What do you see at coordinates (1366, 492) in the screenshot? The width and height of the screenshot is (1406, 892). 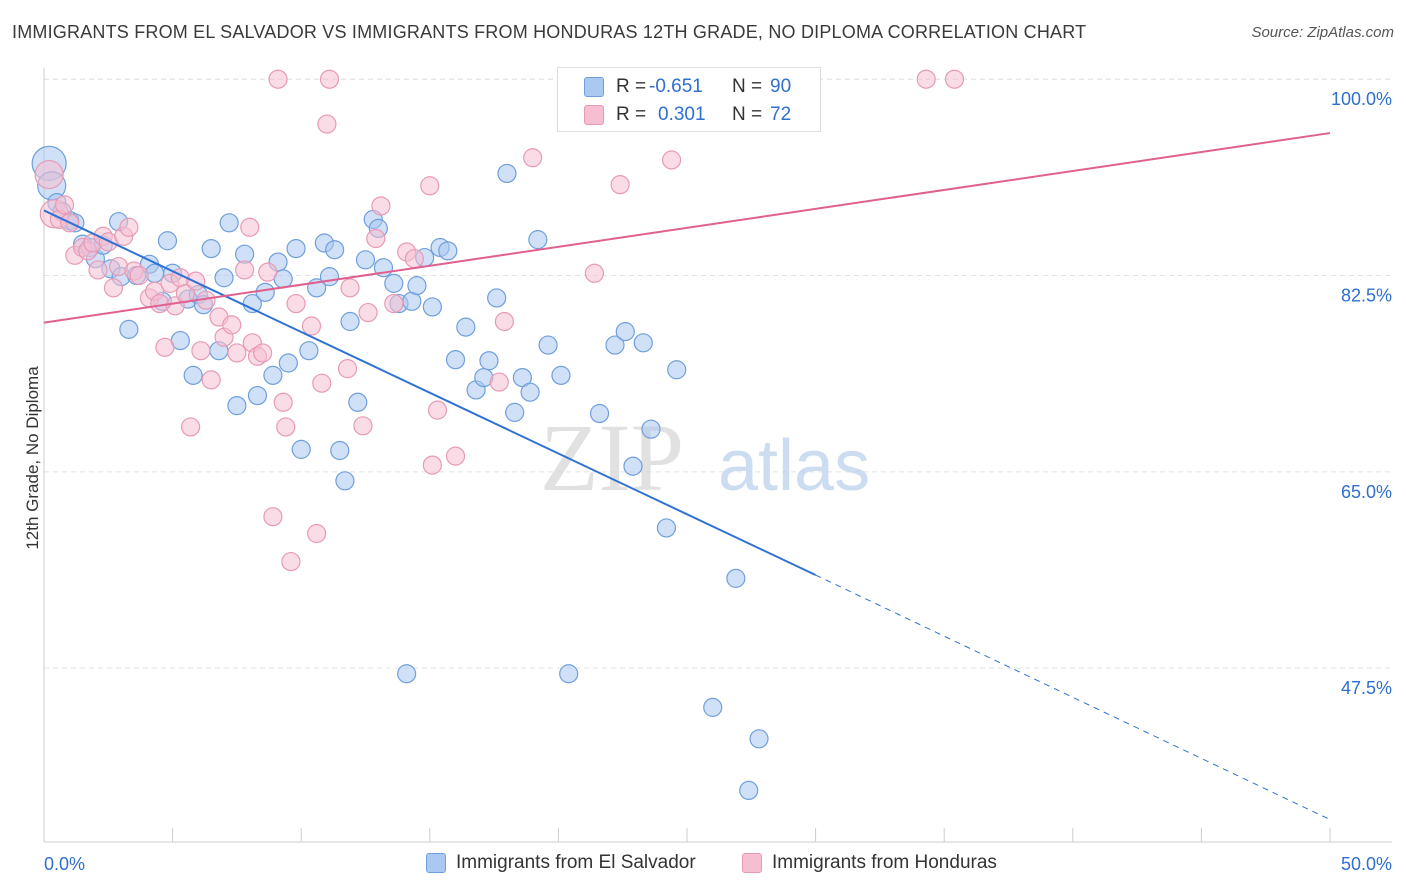 I see `y-tick-label: 65.0%` at bounding box center [1366, 492].